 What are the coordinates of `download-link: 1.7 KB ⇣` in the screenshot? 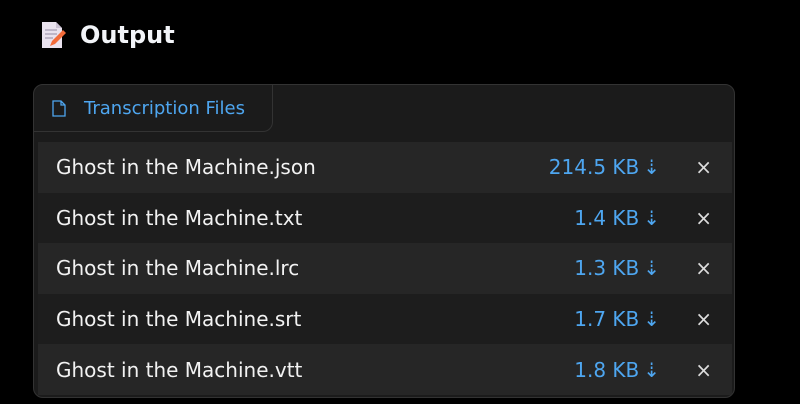 It's located at (617, 319).